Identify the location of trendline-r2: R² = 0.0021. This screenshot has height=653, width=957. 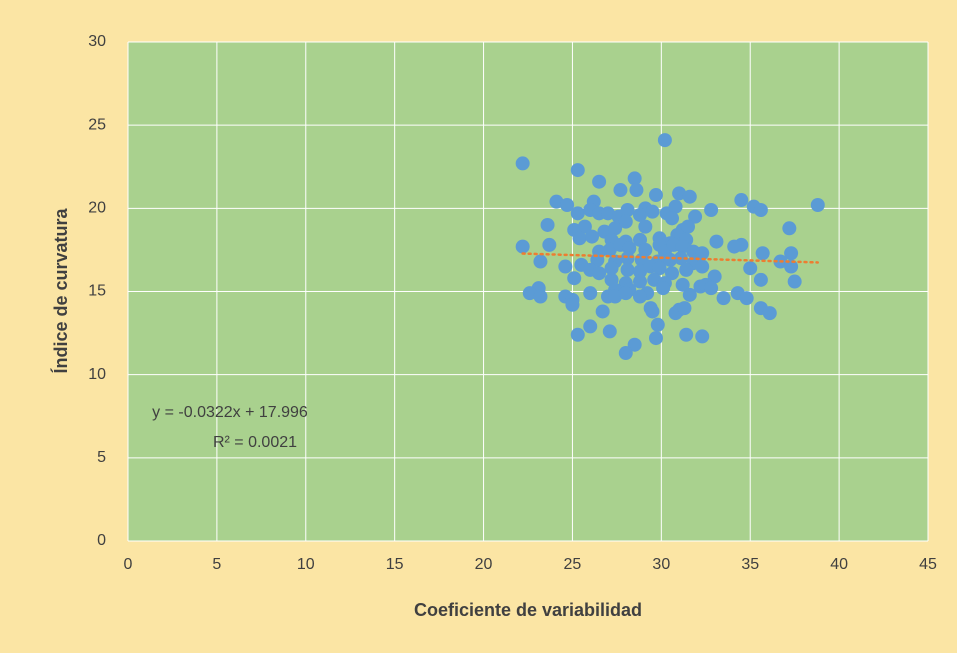
(255, 442).